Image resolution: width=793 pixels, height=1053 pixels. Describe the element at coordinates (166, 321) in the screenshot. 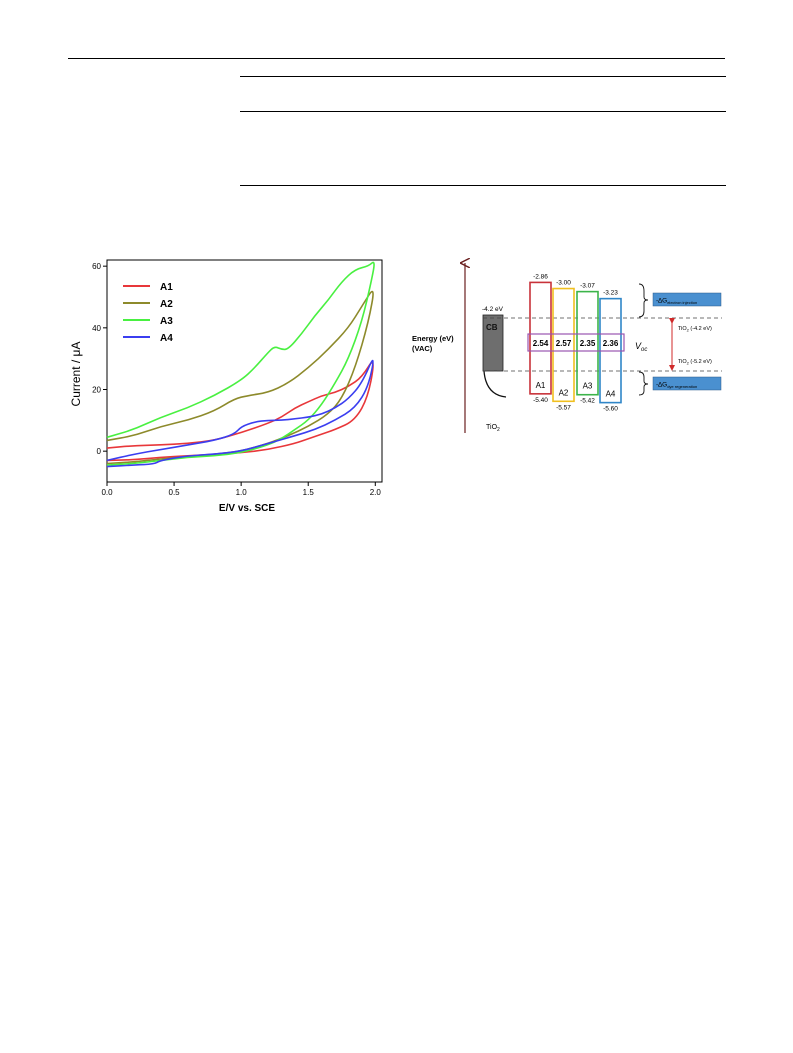

I see `legend-label-a3: A3` at that location.